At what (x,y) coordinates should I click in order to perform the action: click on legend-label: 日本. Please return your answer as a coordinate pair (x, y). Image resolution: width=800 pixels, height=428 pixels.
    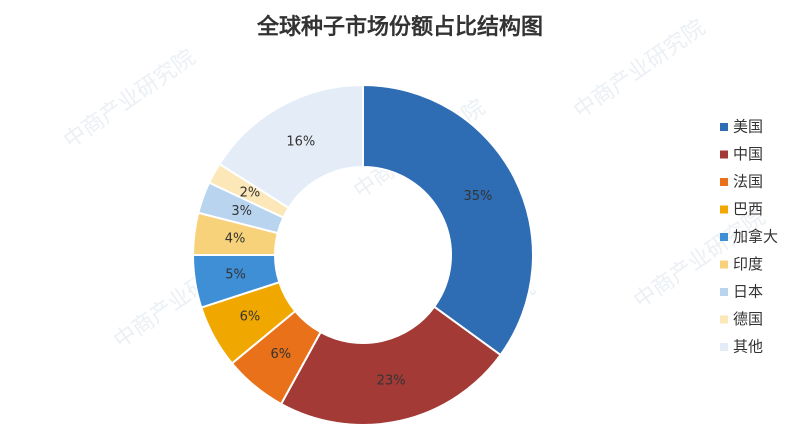
    Looking at the image, I should click on (748, 292).